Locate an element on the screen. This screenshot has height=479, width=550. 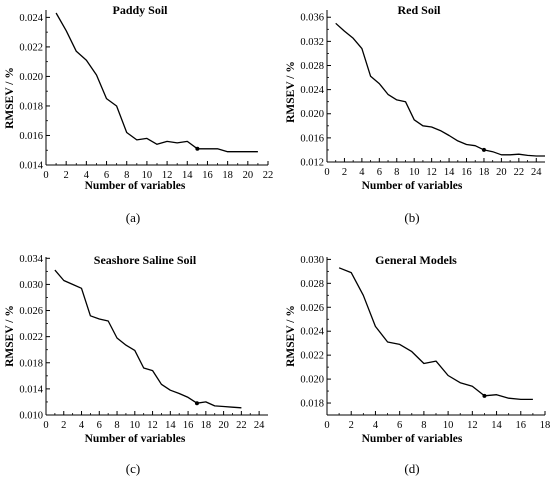
panel-a-x-tick-label: 22 is located at coordinates (268, 175).